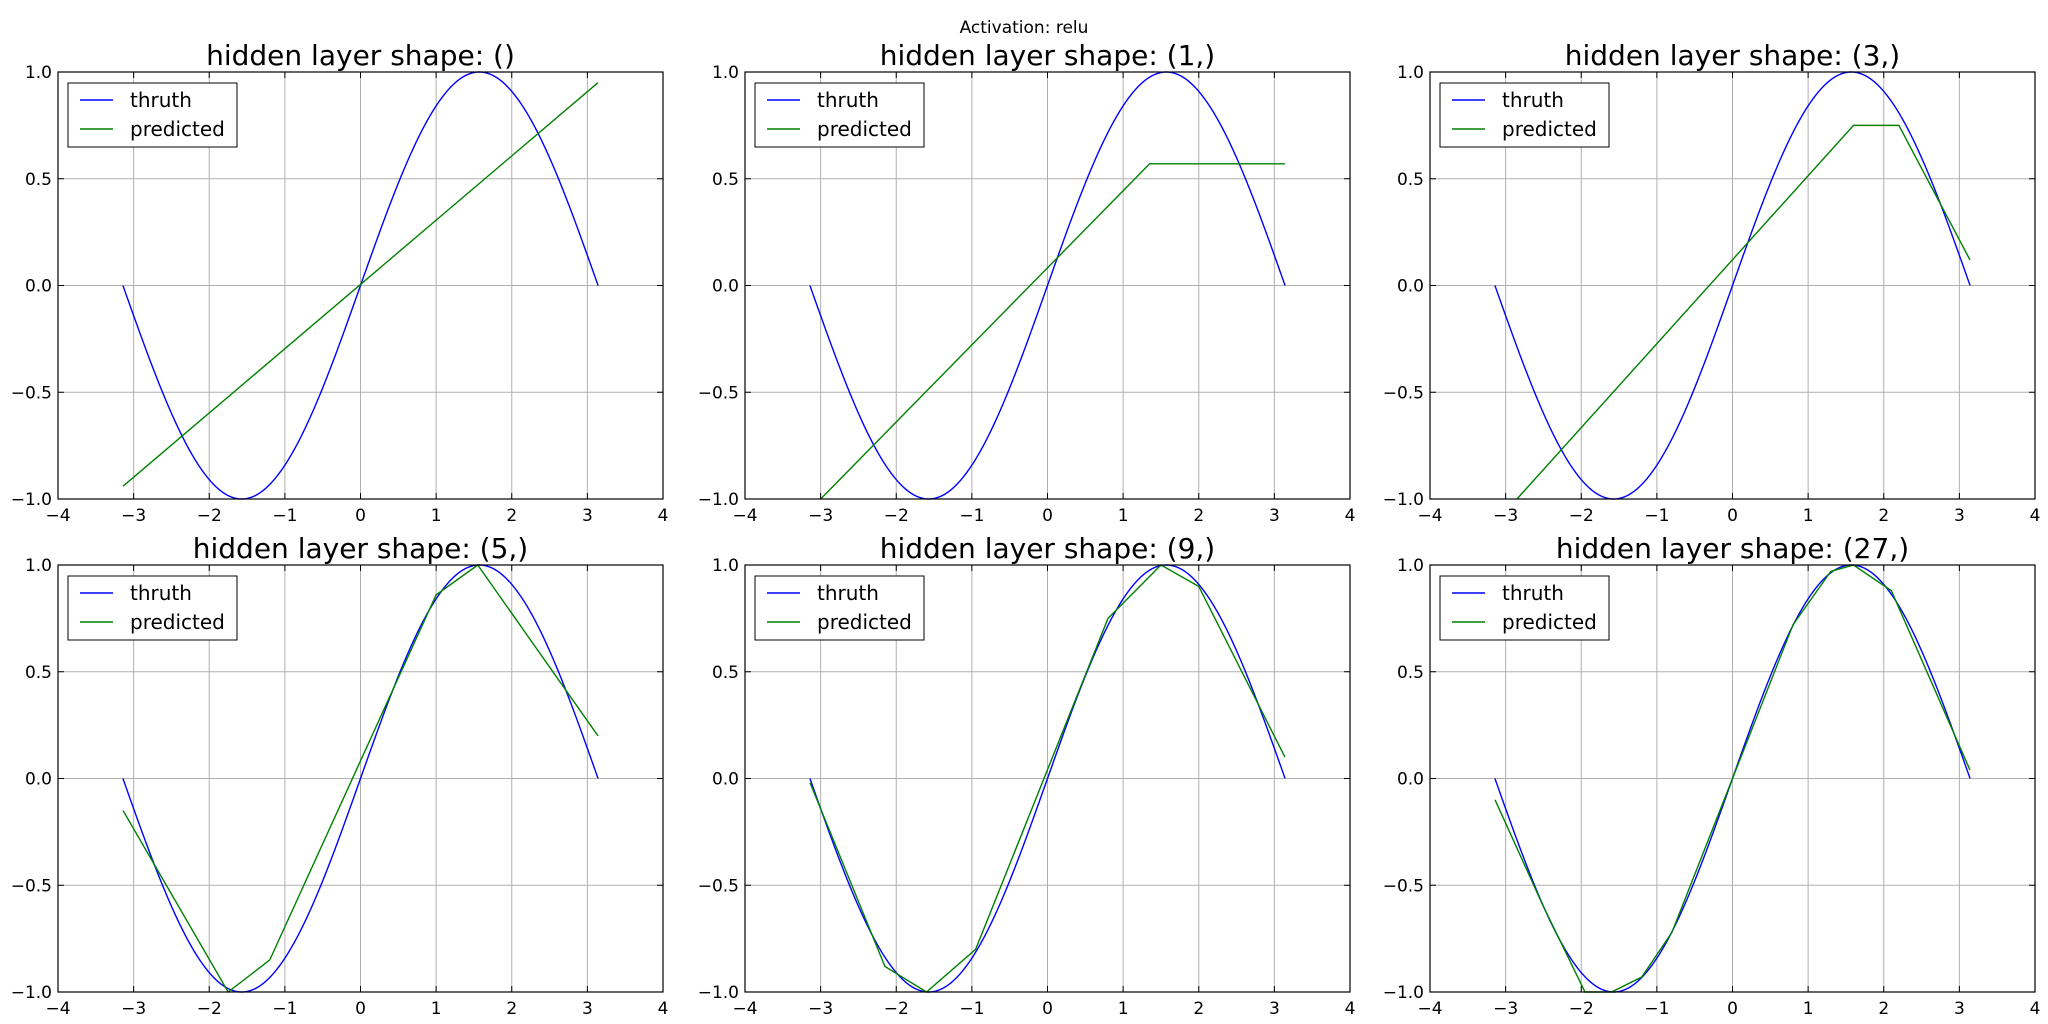 This screenshot has height=1024, width=2048. Describe the element at coordinates (360, 548) in the screenshot. I see `subplot-title: hidden layer shape: (5,)` at that location.